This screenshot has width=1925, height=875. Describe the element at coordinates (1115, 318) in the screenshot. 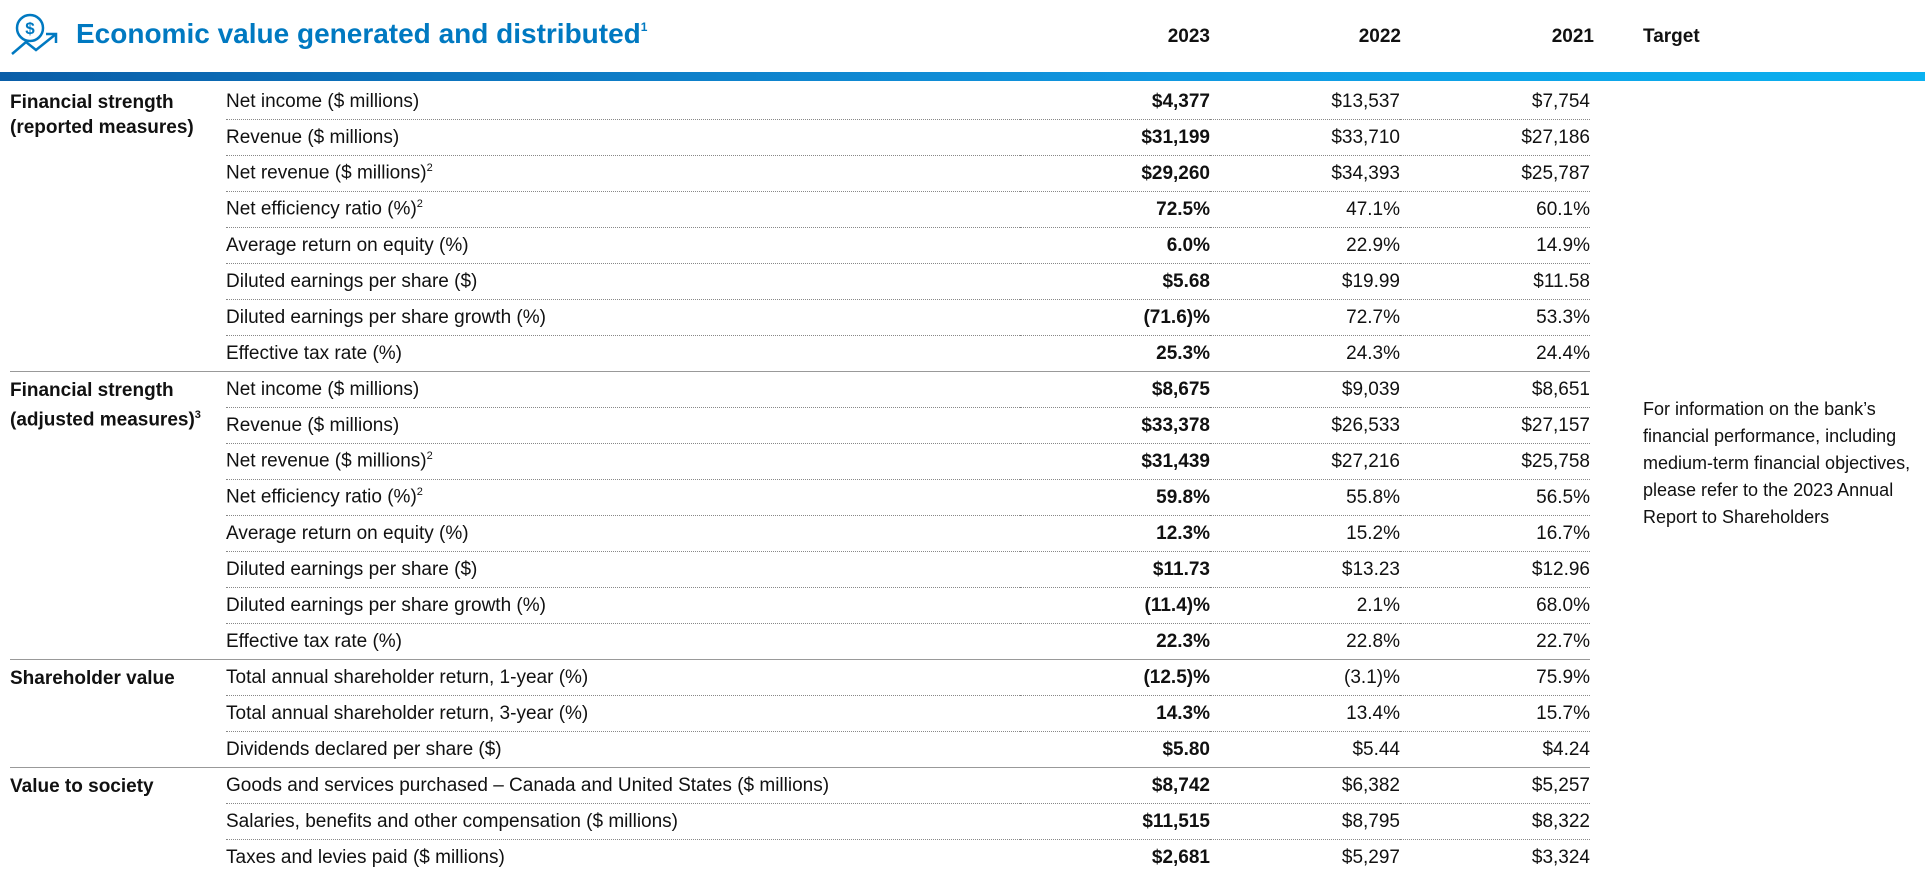

I see `value: (71.6)%` at that location.